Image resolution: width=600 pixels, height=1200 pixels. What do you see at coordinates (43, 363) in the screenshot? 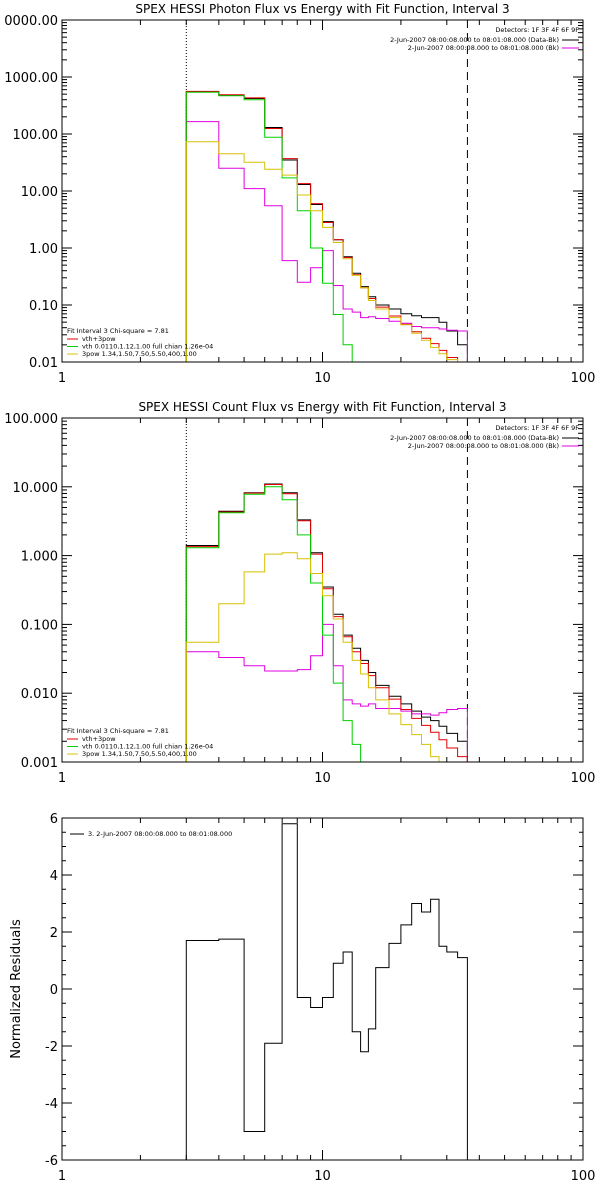
I see `y-tick-label: 0.01` at bounding box center [43, 363].